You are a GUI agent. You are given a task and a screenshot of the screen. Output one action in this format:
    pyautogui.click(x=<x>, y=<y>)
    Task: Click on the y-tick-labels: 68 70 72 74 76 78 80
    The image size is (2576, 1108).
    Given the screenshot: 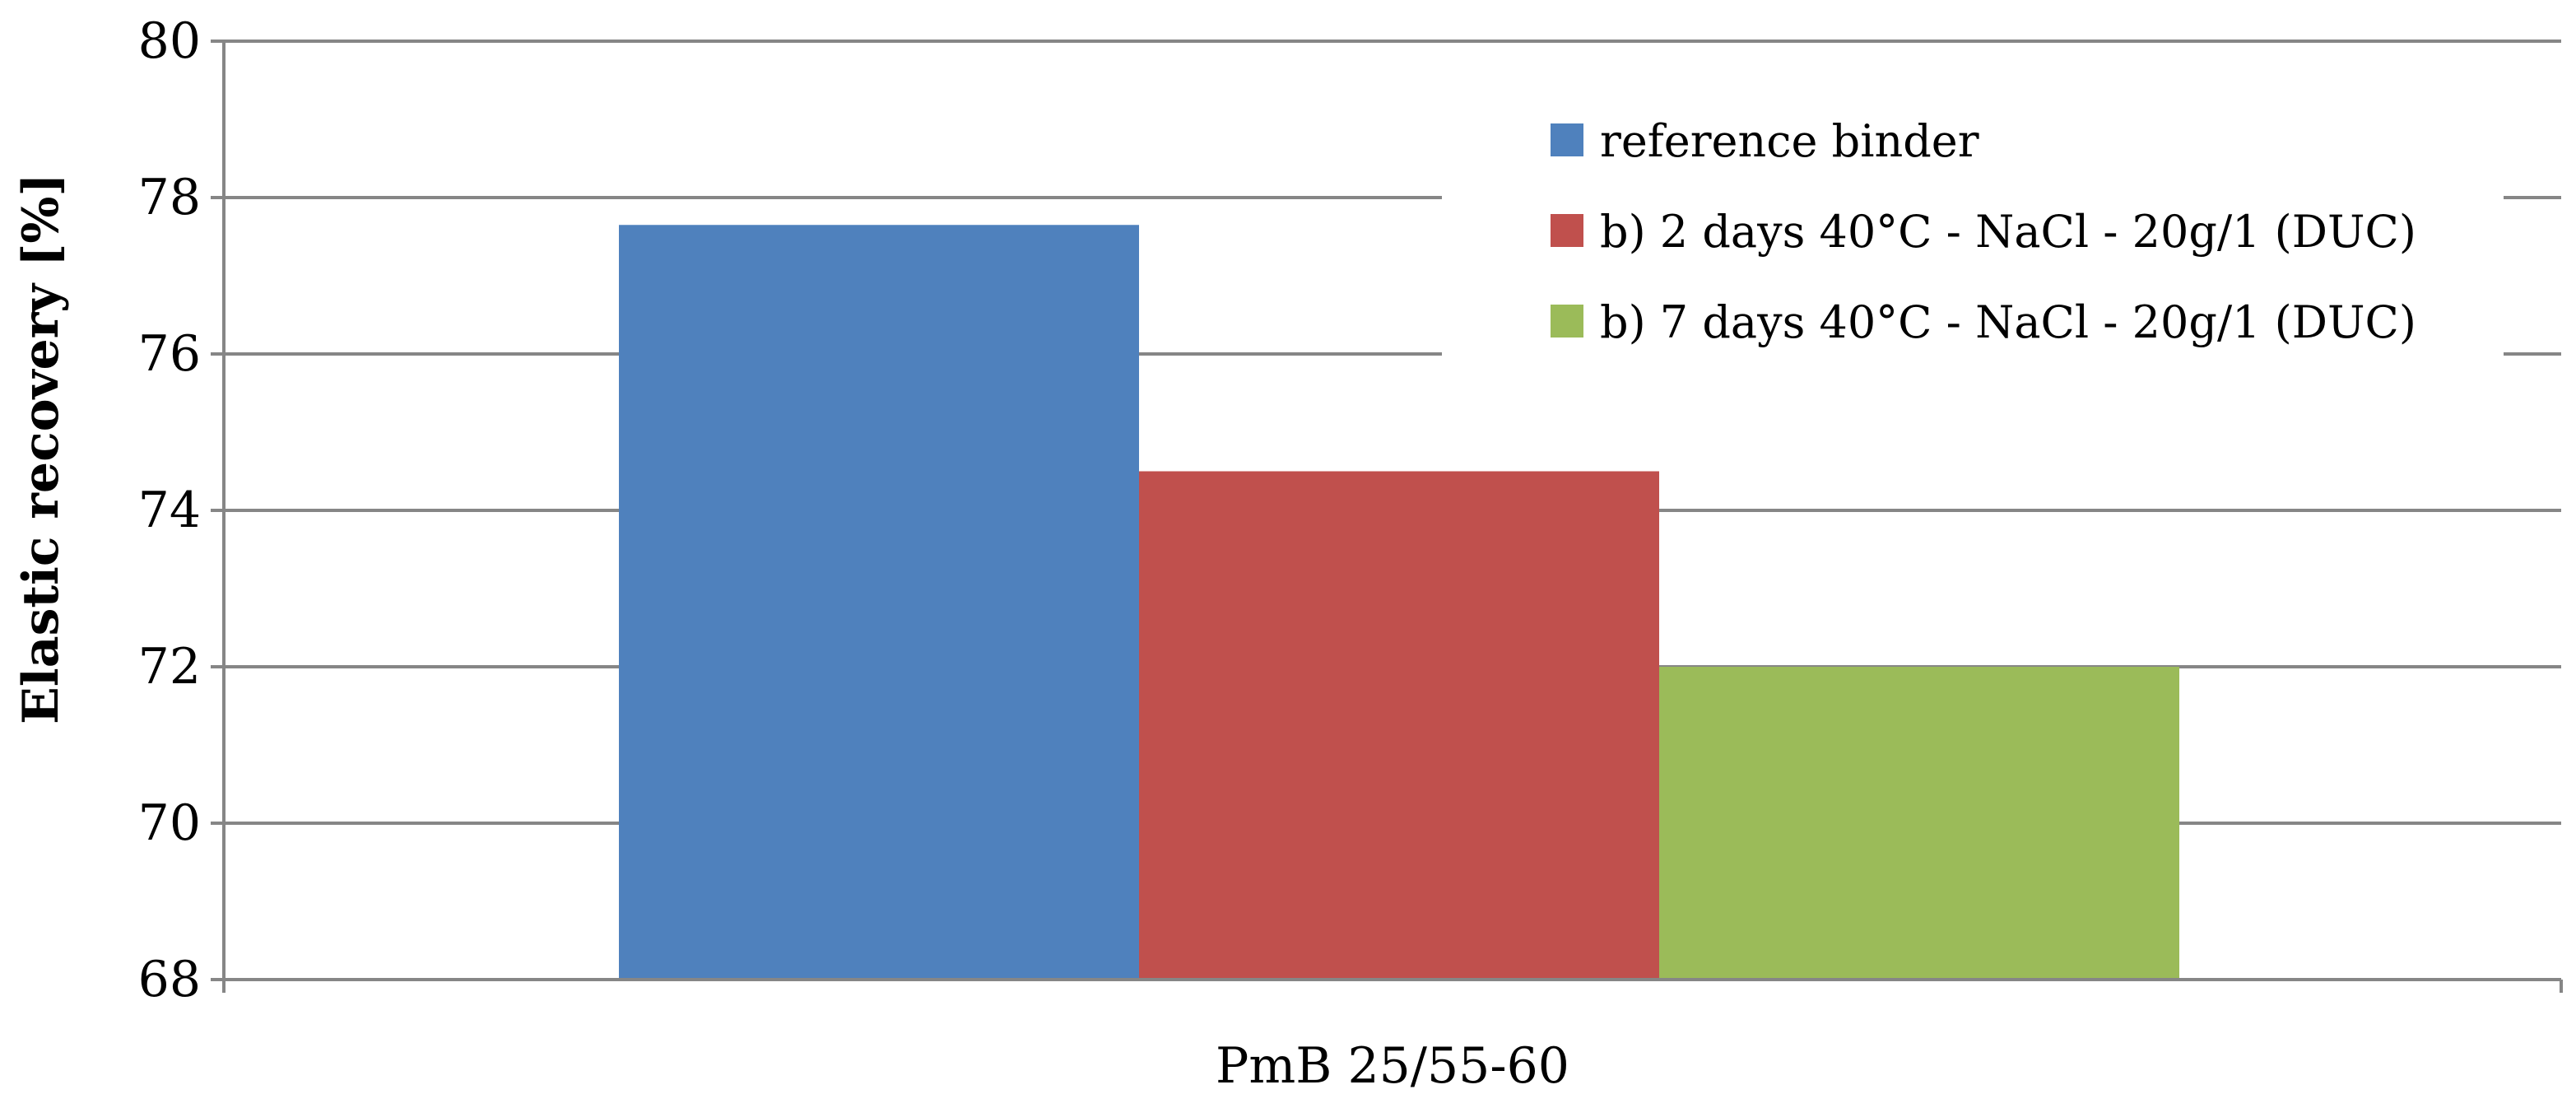 What is the action you would take?
    pyautogui.click(x=169, y=510)
    